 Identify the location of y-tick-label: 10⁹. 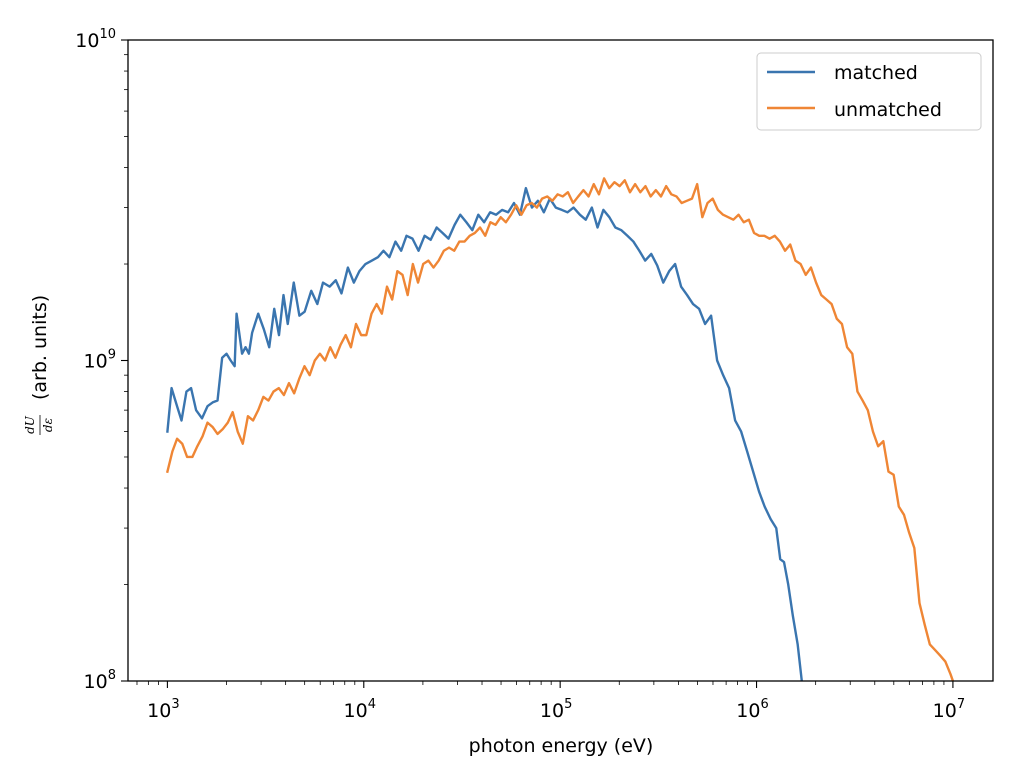
(100, 360).